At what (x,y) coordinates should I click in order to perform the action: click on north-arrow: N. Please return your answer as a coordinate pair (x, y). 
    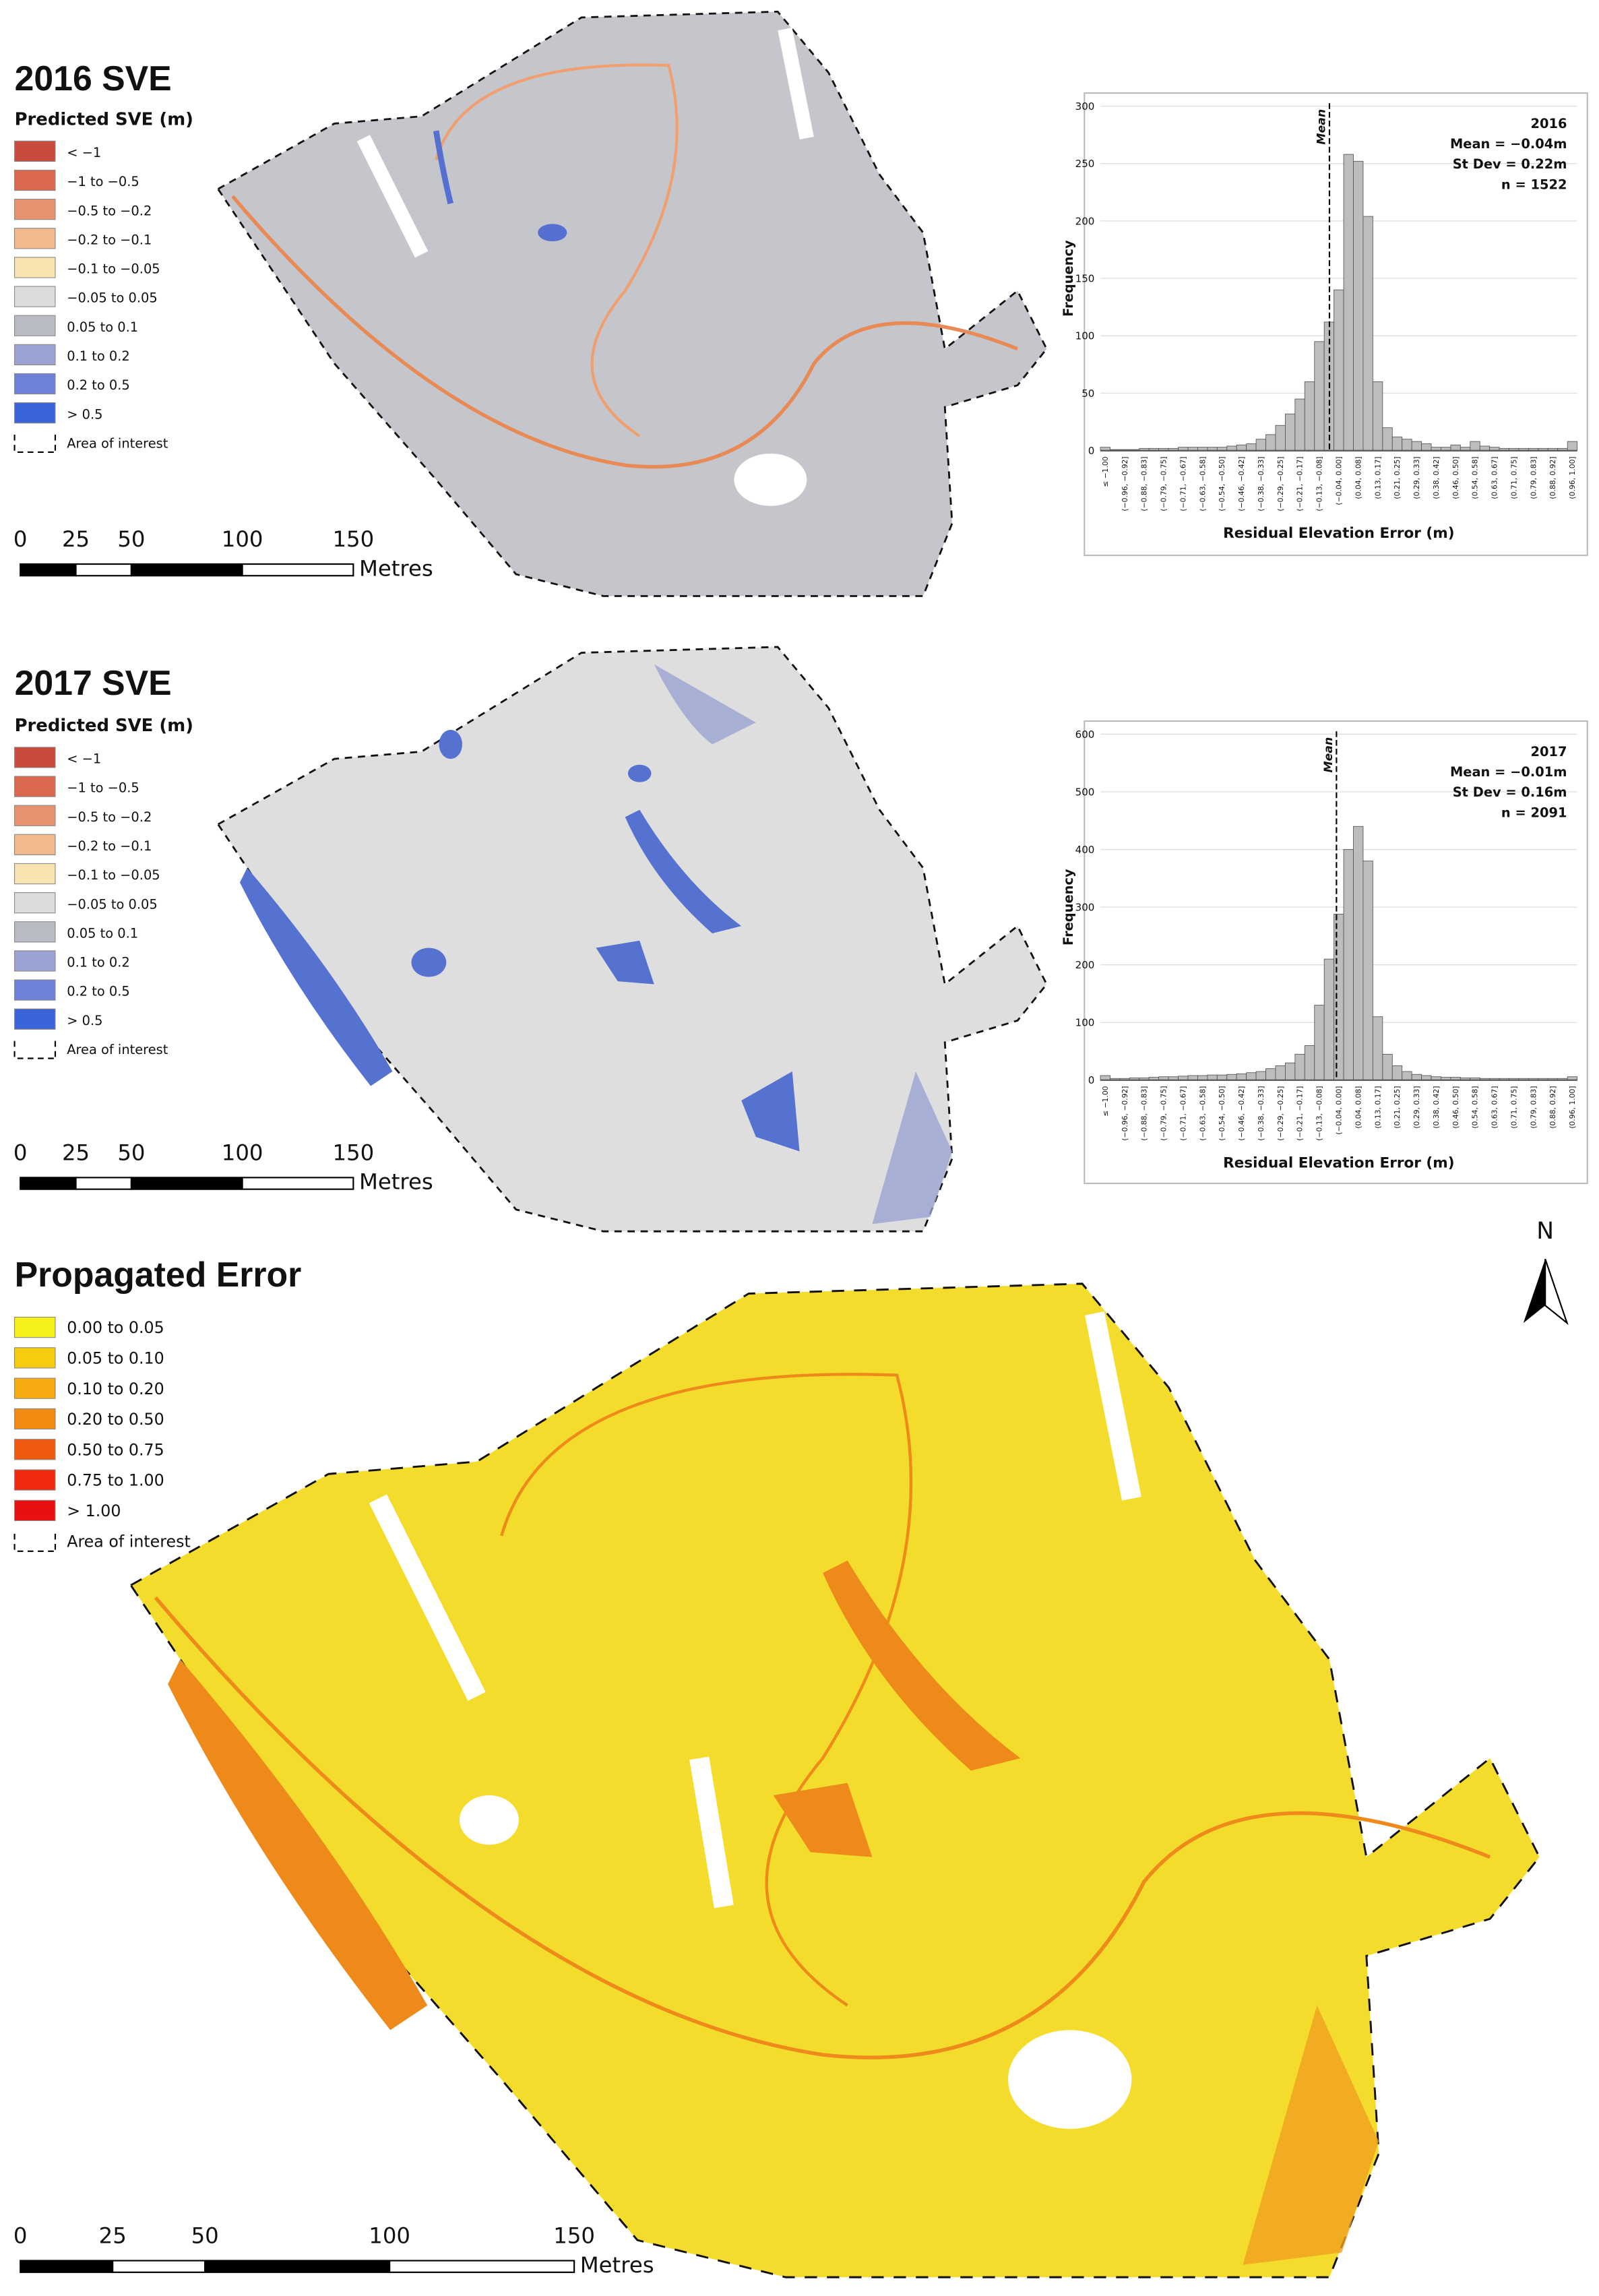
    Looking at the image, I should click on (1546, 1272).